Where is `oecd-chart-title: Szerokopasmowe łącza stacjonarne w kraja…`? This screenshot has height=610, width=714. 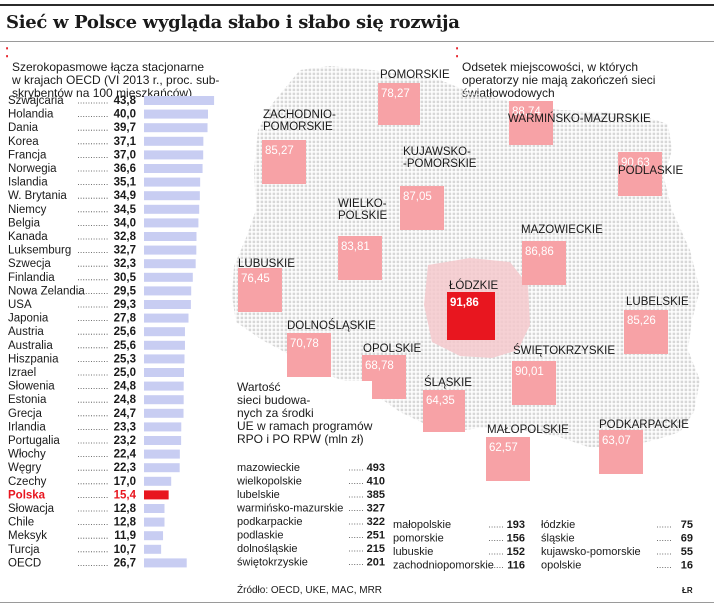
oecd-chart-title: Szerokopasmowe łącza stacjonarne w kraja… is located at coordinates (116, 80).